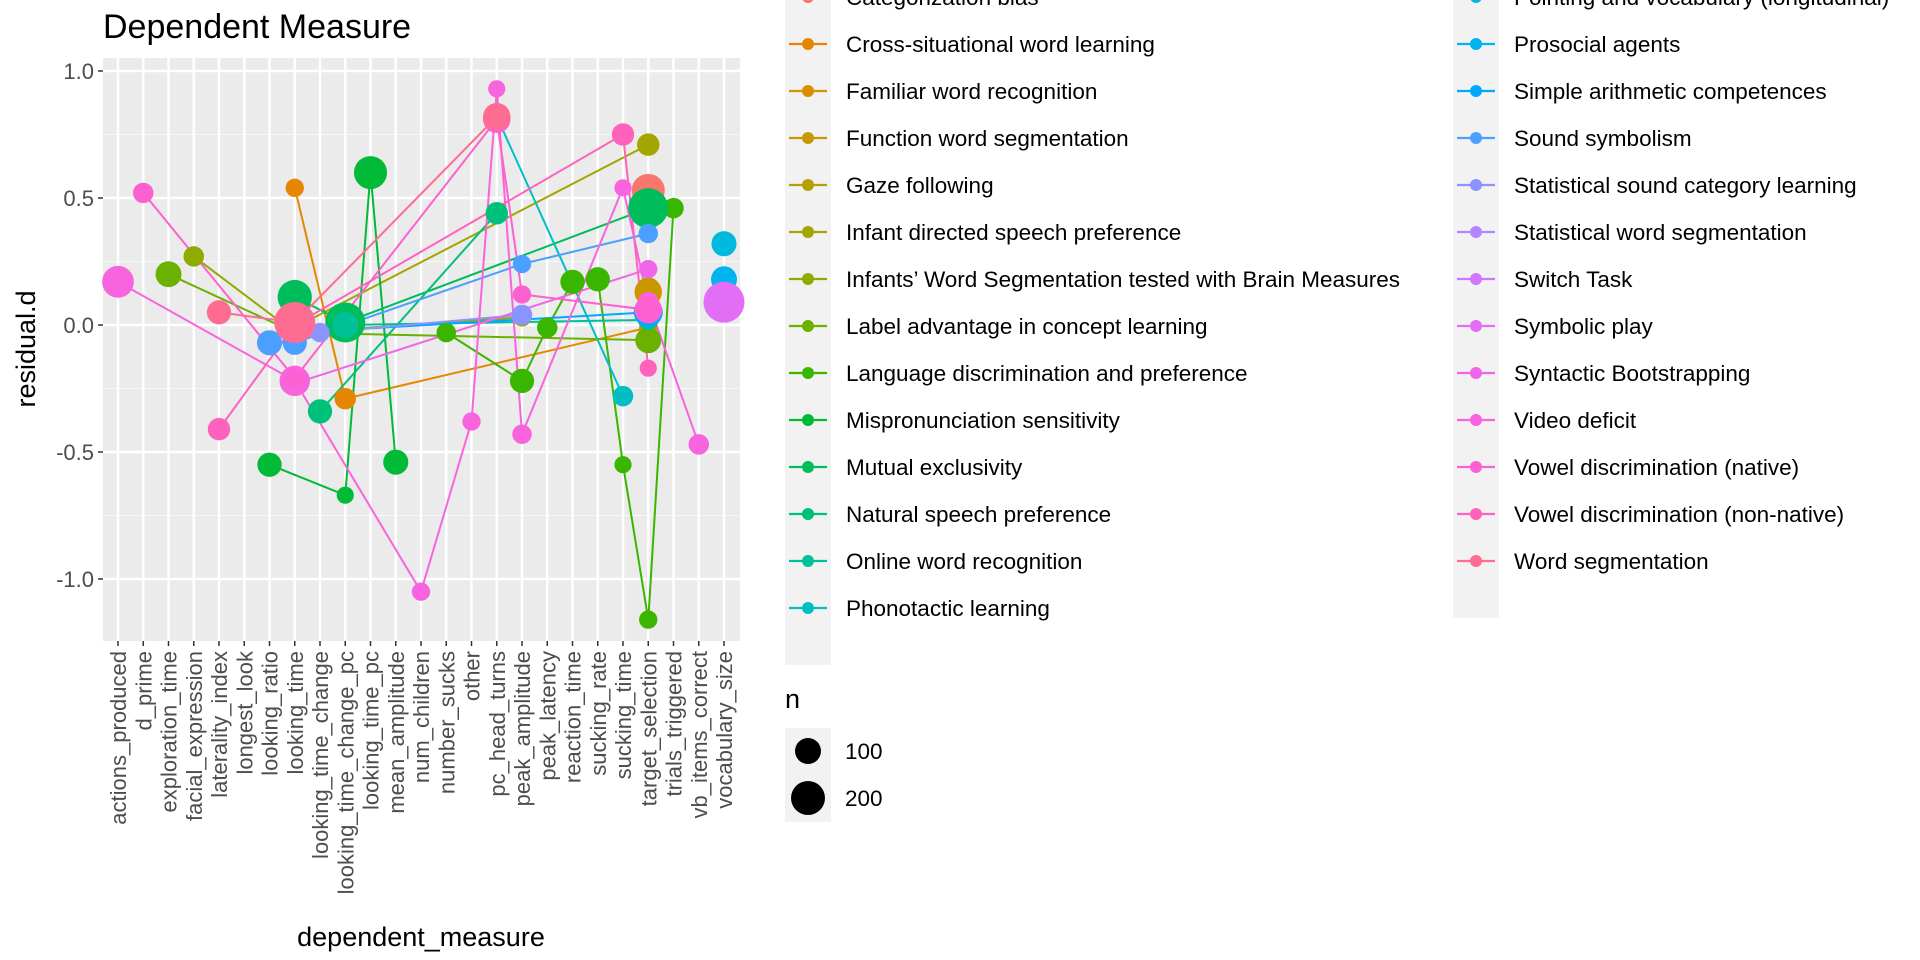 The width and height of the screenshot is (1920, 960). I want to click on legend-label: Mispronunciation sensitivity, so click(983, 420).